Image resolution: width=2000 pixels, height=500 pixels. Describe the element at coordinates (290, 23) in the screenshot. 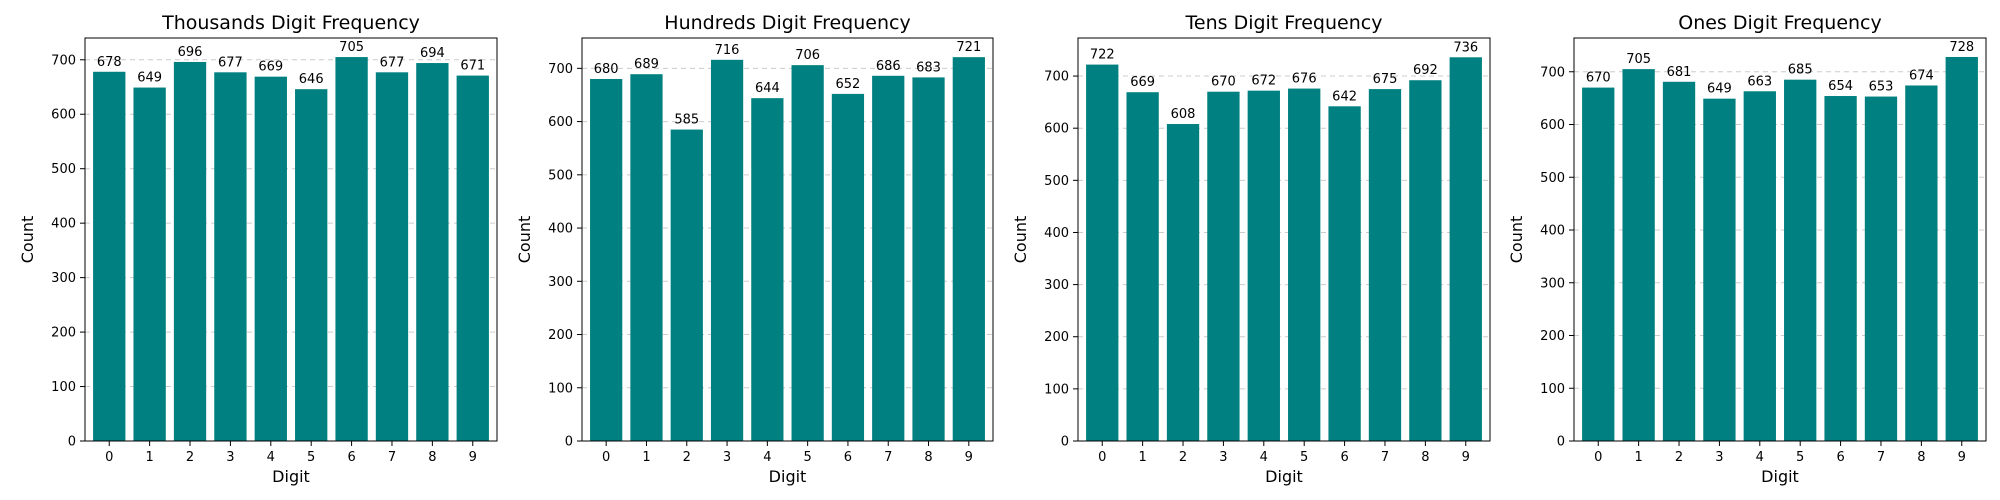

I see `chart-title: Thousands Digit Frequency` at that location.